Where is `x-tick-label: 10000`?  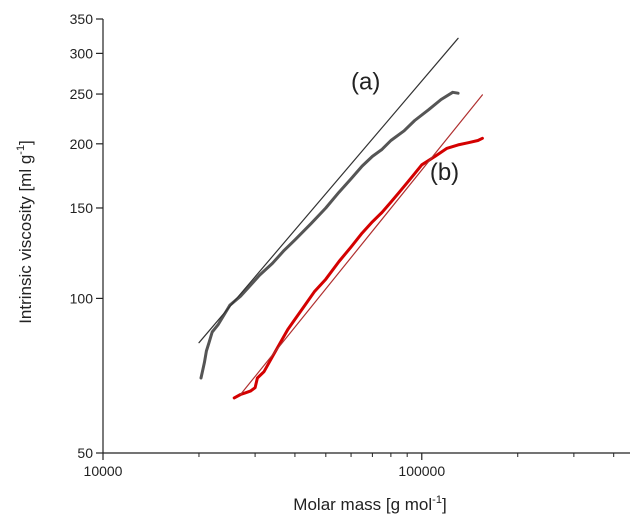
x-tick-label: 10000 is located at coordinates (103, 471).